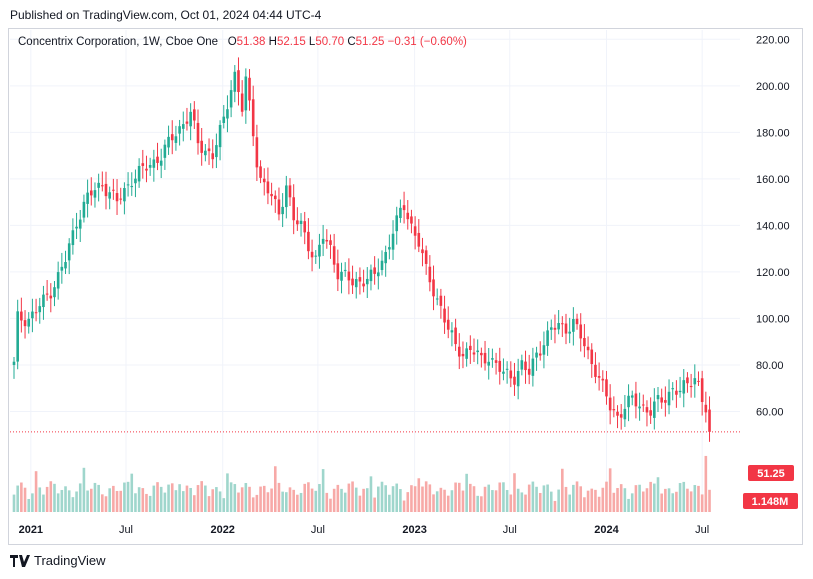  I want to click on time-tick-label: 2024, so click(606, 530).